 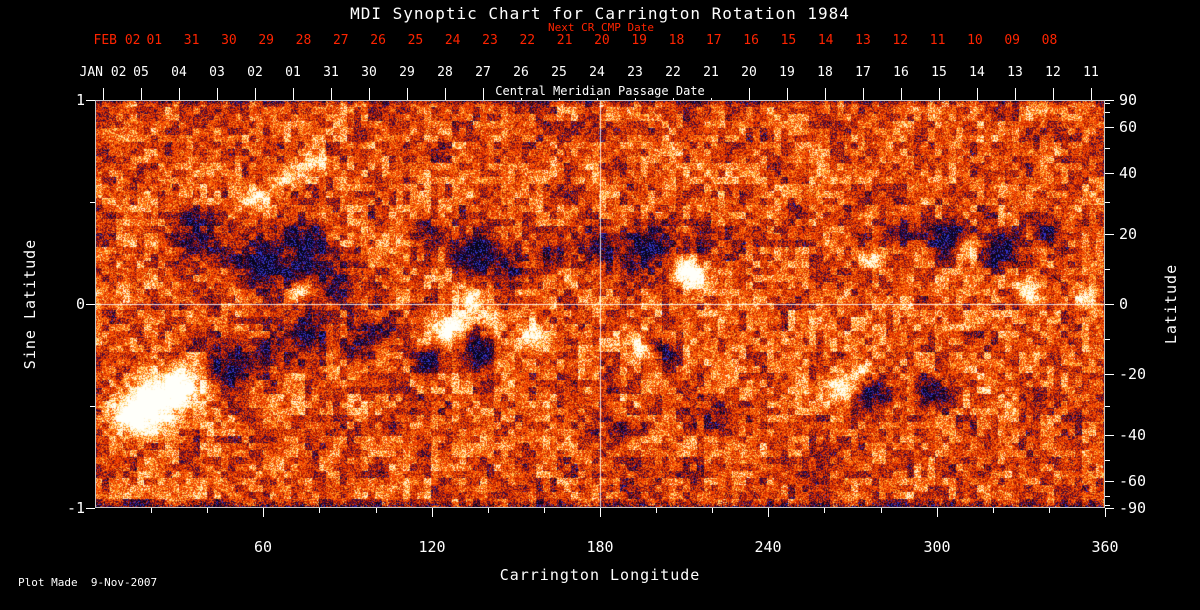 I want to click on cmp-date-label: 28, so click(x=445, y=72).